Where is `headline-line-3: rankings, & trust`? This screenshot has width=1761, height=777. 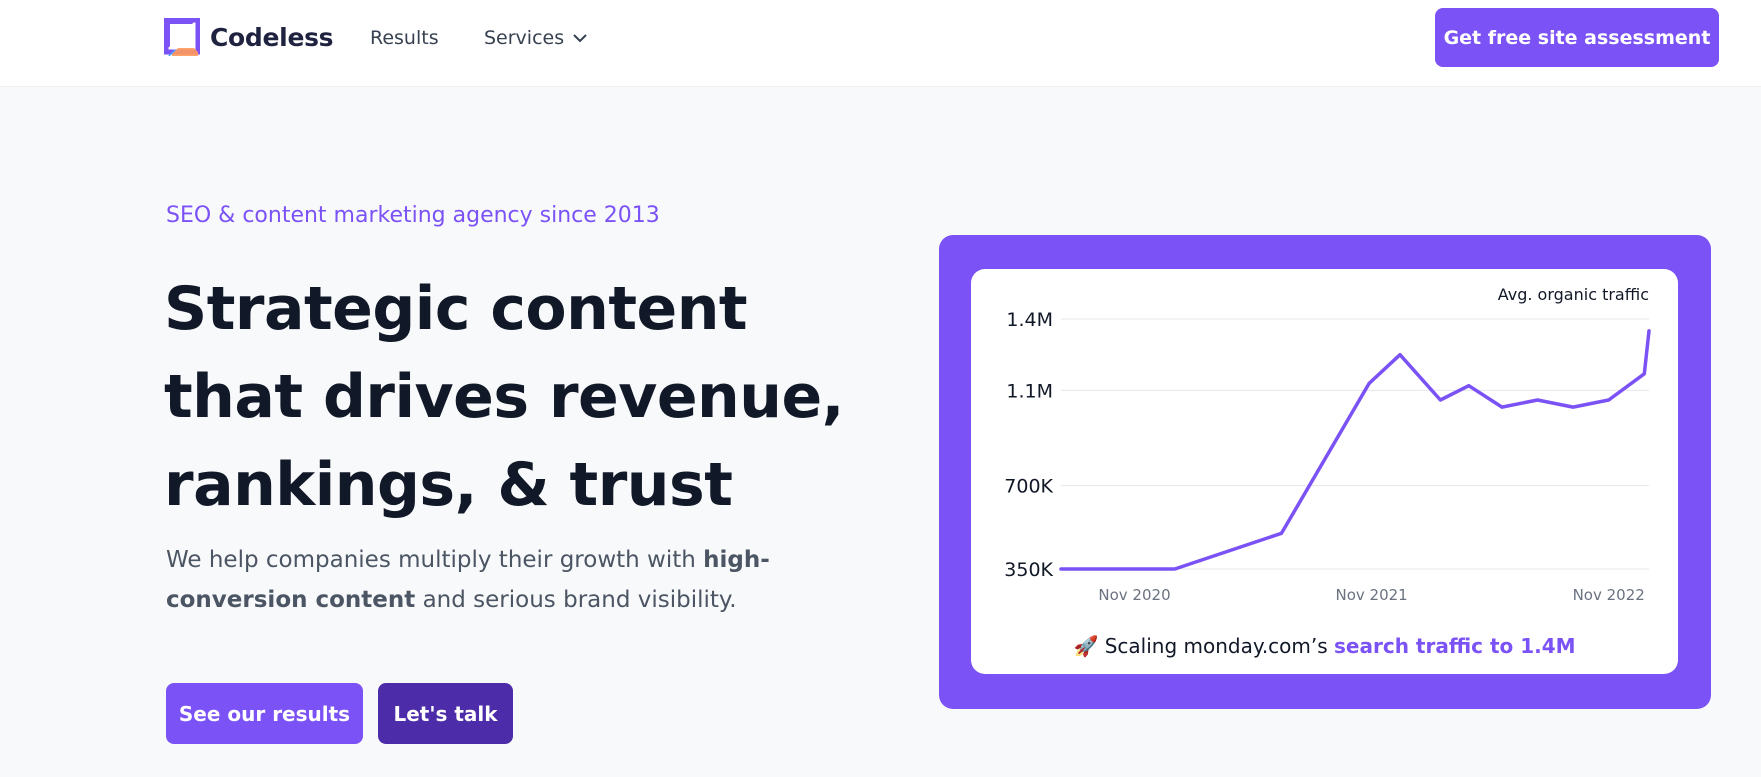 headline-line-3: rankings, & trust is located at coordinates (448, 485).